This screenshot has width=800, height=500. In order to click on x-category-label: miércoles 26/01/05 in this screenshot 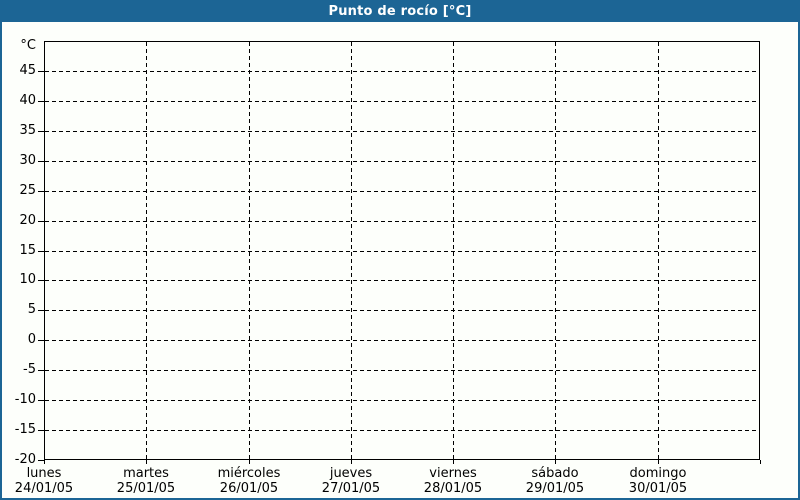, I will do `click(249, 481)`.